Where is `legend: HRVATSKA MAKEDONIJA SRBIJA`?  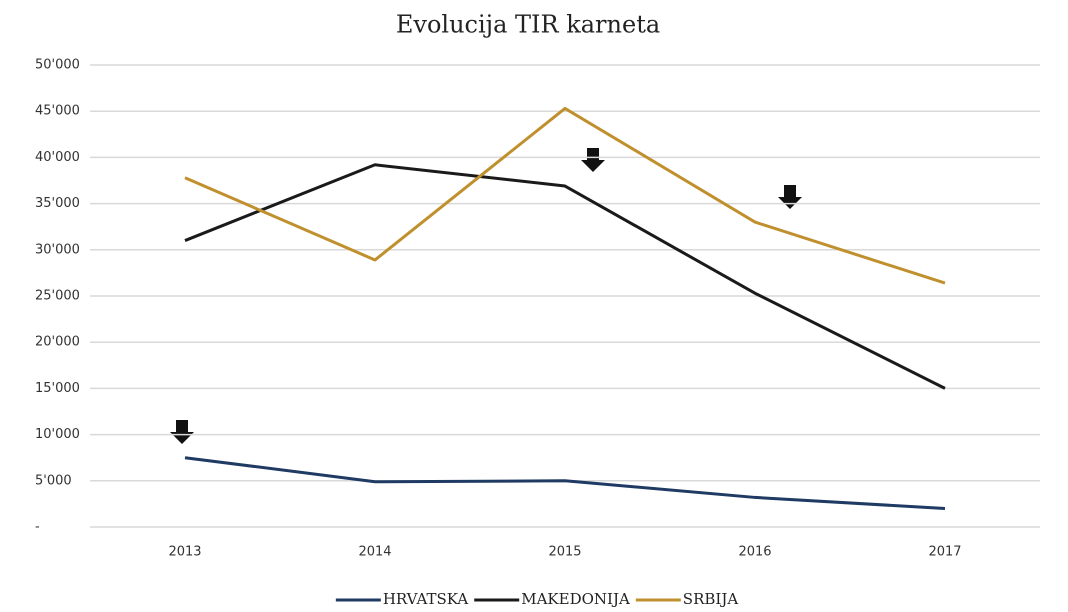
legend: HRVATSKA MAKEDONIJA SRBIJA is located at coordinates (537, 599).